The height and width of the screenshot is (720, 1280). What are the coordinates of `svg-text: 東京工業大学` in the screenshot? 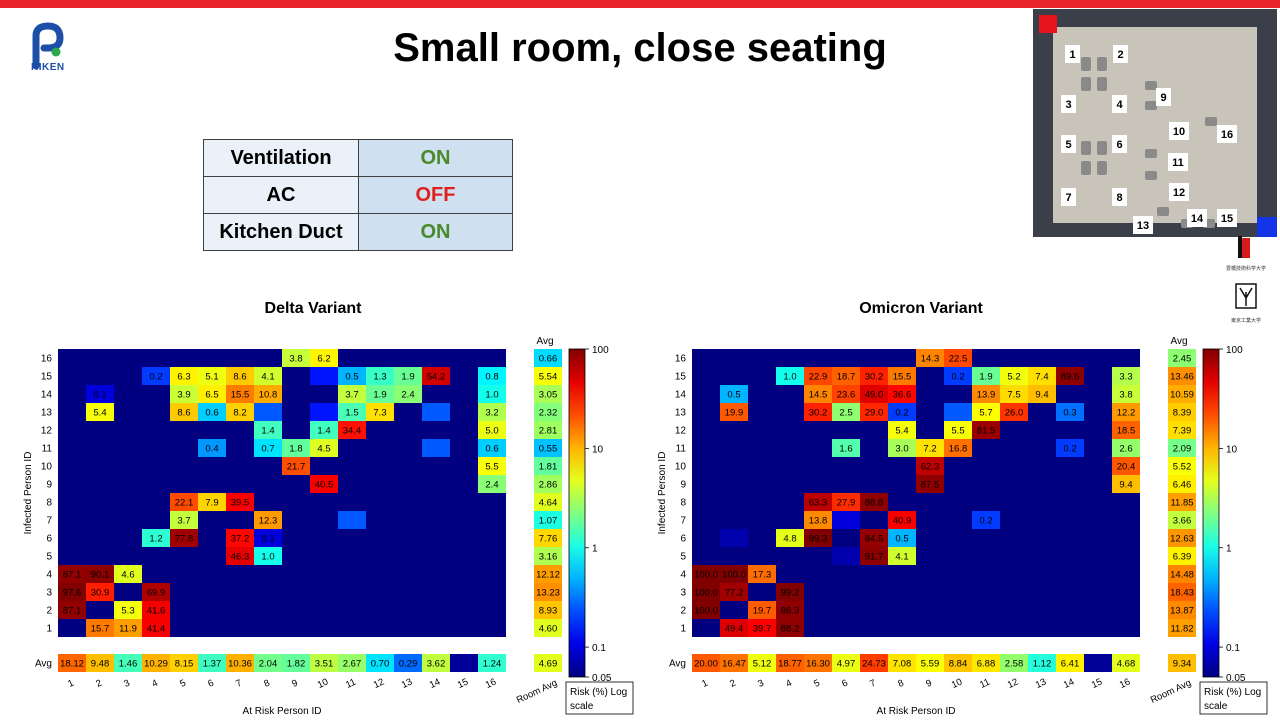 It's located at (1246, 320).